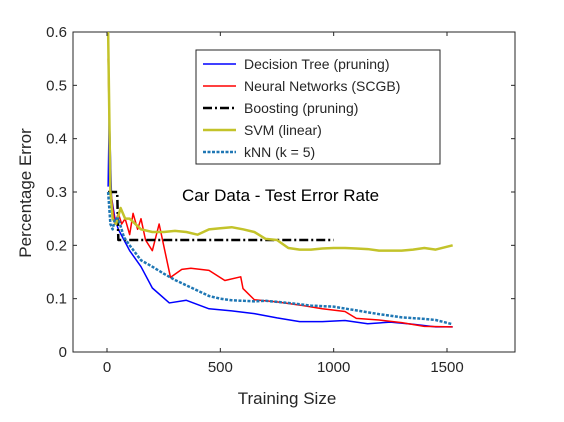  What do you see at coordinates (56, 192) in the screenshot?
I see `y-tick-label: 0.3` at bounding box center [56, 192].